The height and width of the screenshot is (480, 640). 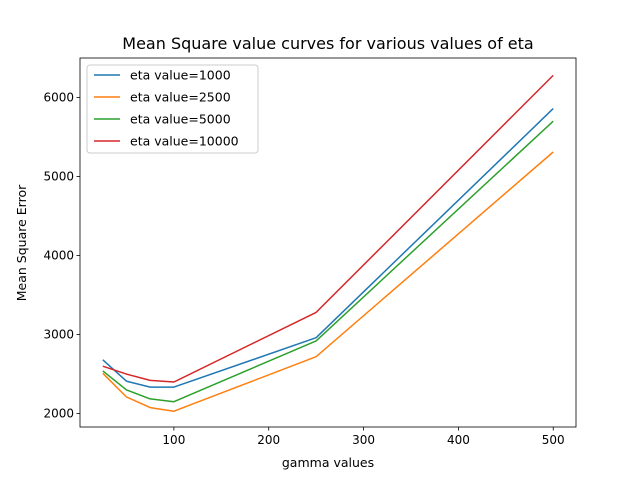 I want to click on x-tick-label: 400, so click(x=458, y=440).